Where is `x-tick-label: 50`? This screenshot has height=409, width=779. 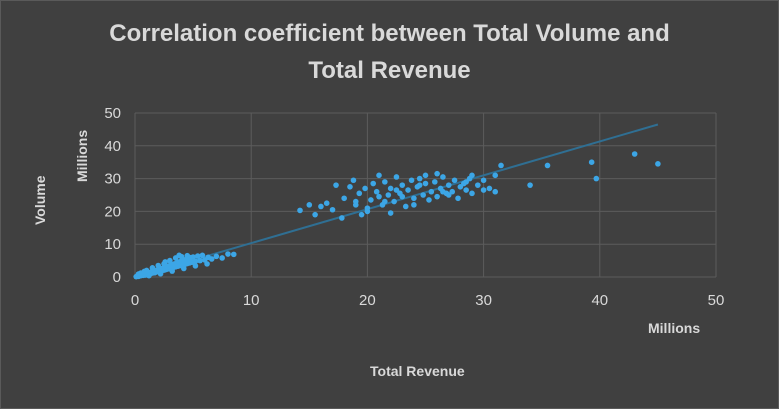
x-tick-label: 50 is located at coordinates (716, 300).